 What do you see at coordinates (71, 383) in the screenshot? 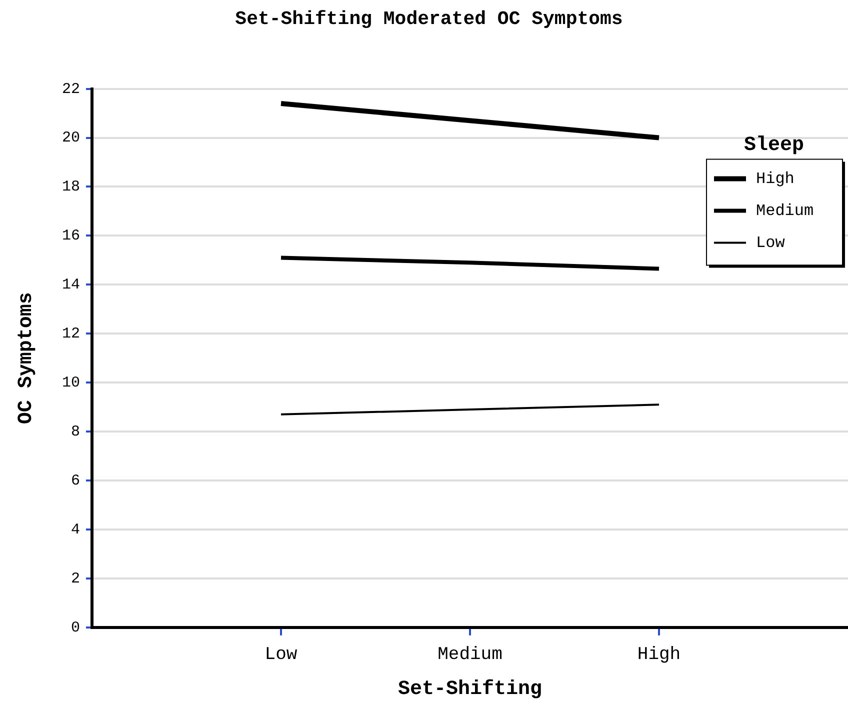
I see `y-tick-label: 10` at bounding box center [71, 383].